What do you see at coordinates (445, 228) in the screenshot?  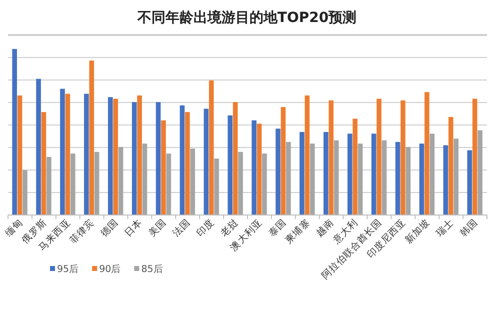 I see `x-tick-label: 瑞士` at bounding box center [445, 228].